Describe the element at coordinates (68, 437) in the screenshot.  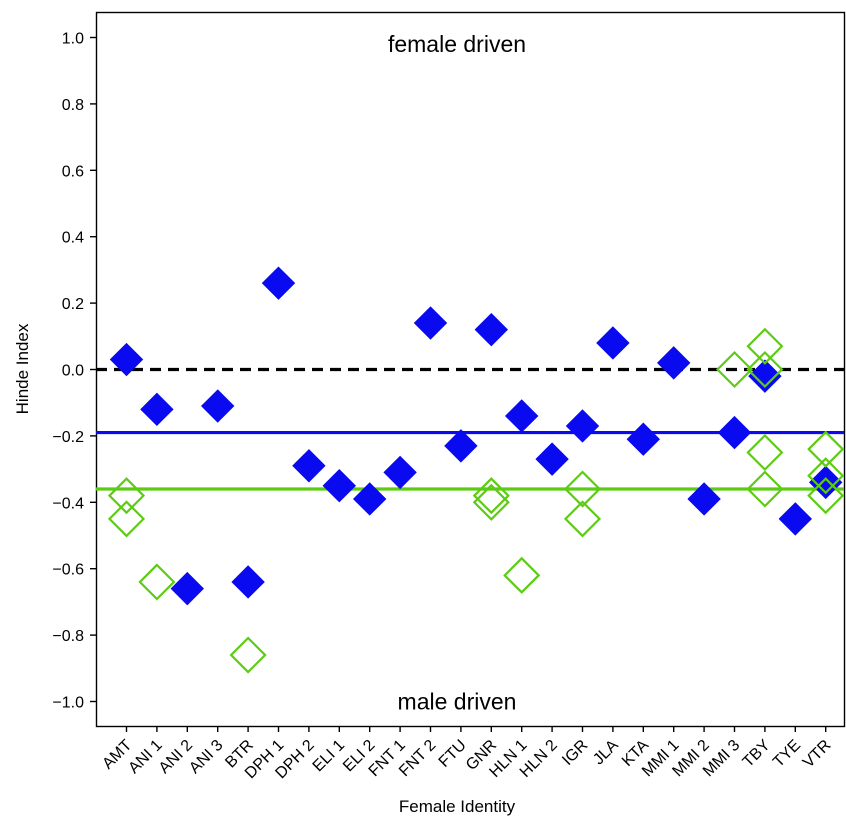
I see `y-tick-label: −0.2` at that location.